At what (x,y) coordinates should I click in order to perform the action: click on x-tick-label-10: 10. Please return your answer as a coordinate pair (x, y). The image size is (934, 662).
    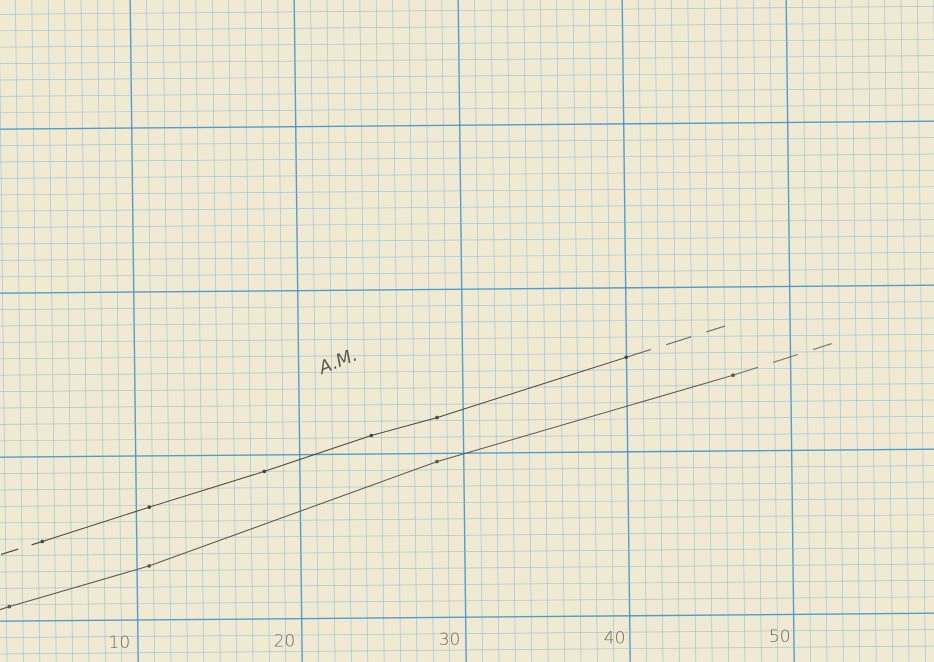
    Looking at the image, I should click on (120, 643).